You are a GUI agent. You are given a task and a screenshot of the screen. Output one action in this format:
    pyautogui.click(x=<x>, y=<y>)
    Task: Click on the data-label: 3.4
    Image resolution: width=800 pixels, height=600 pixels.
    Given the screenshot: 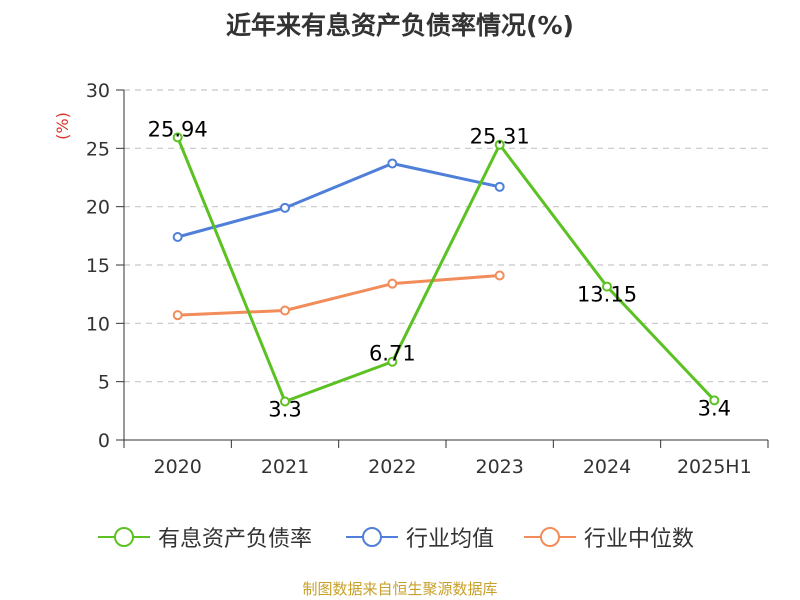 What is the action you would take?
    pyautogui.click(x=714, y=408)
    